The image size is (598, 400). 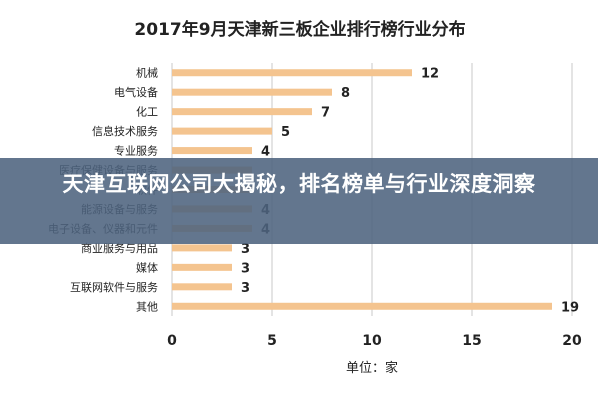 What do you see at coordinates (299, 184) in the screenshot?
I see `headline-text: 天津互联网公司大揭秘，排名榜单与行业深度洞察` at bounding box center [299, 184].